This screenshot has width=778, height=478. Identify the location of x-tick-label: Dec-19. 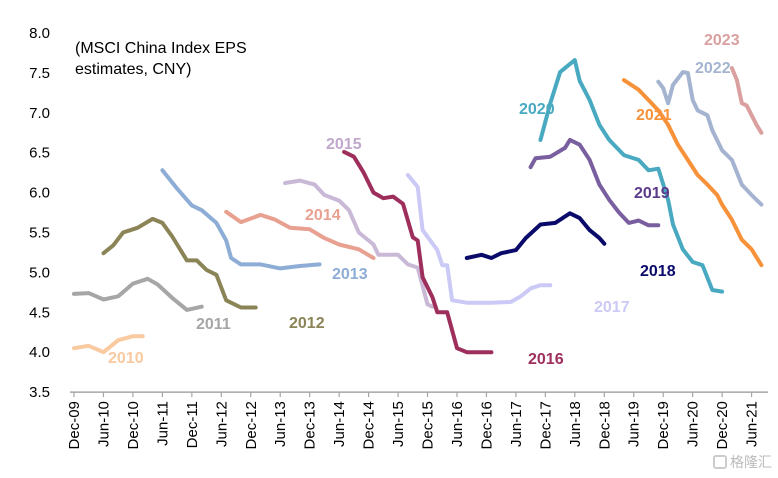
(663, 425).